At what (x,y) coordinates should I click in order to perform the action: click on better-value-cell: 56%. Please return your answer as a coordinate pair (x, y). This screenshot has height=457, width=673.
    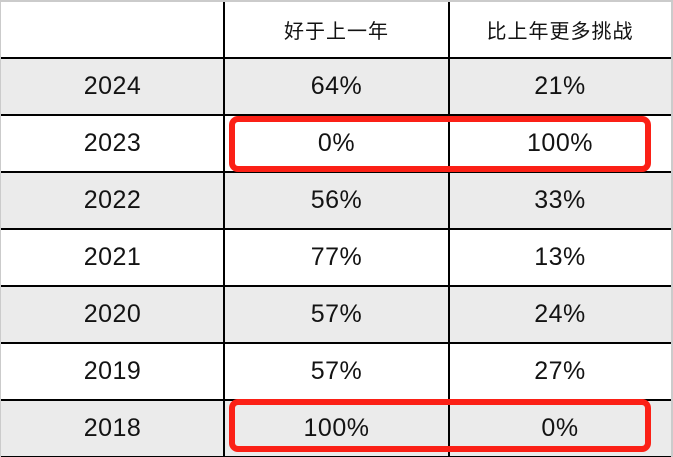
    Looking at the image, I should click on (336, 200).